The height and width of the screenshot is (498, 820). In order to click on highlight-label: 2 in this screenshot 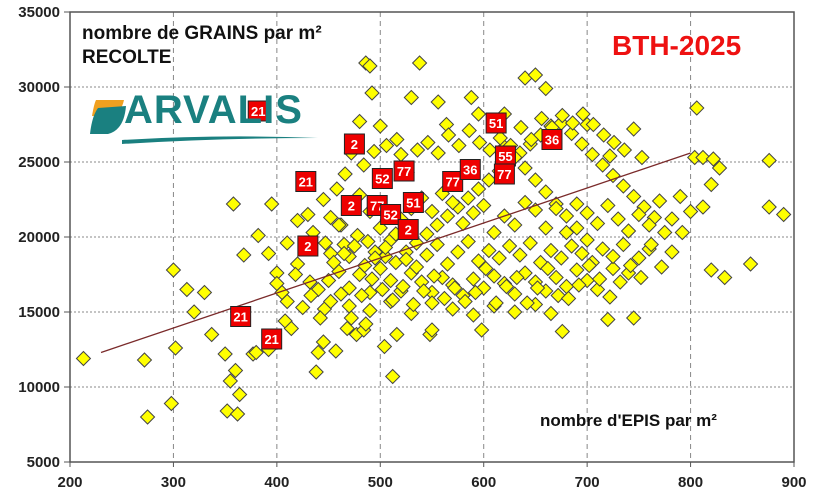, I will do `click(354, 144)`.